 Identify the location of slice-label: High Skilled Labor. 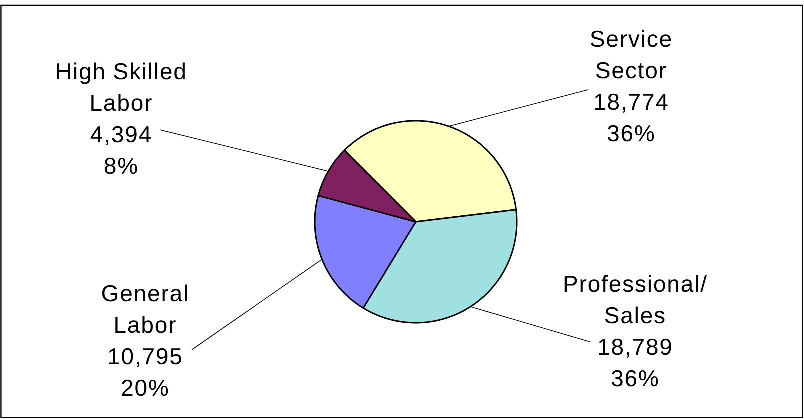
(121, 87).